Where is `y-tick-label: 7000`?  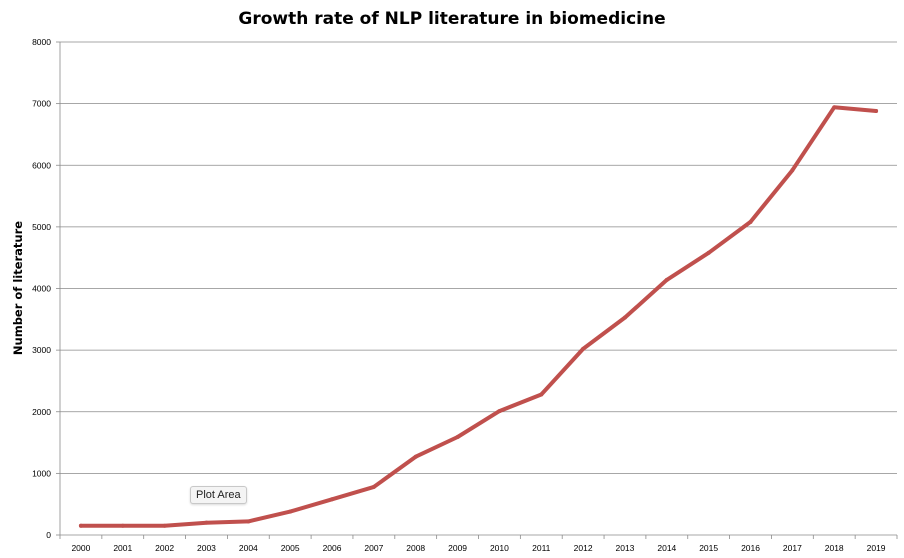
y-tick-label: 7000 is located at coordinates (41, 104).